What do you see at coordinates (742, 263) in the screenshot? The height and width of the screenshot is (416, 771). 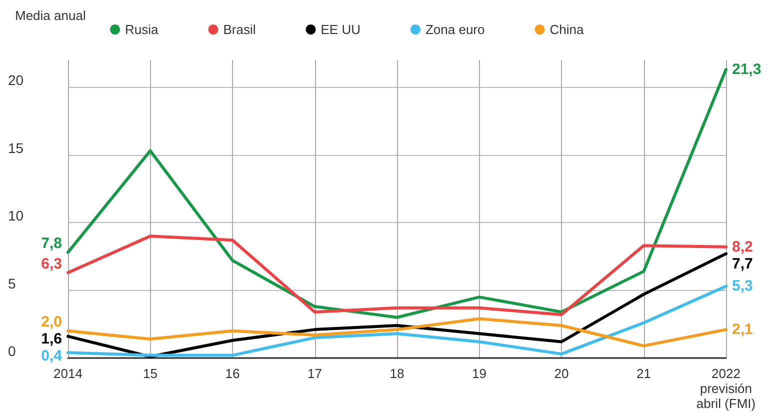 I see `data-label: 7,7` at bounding box center [742, 263].